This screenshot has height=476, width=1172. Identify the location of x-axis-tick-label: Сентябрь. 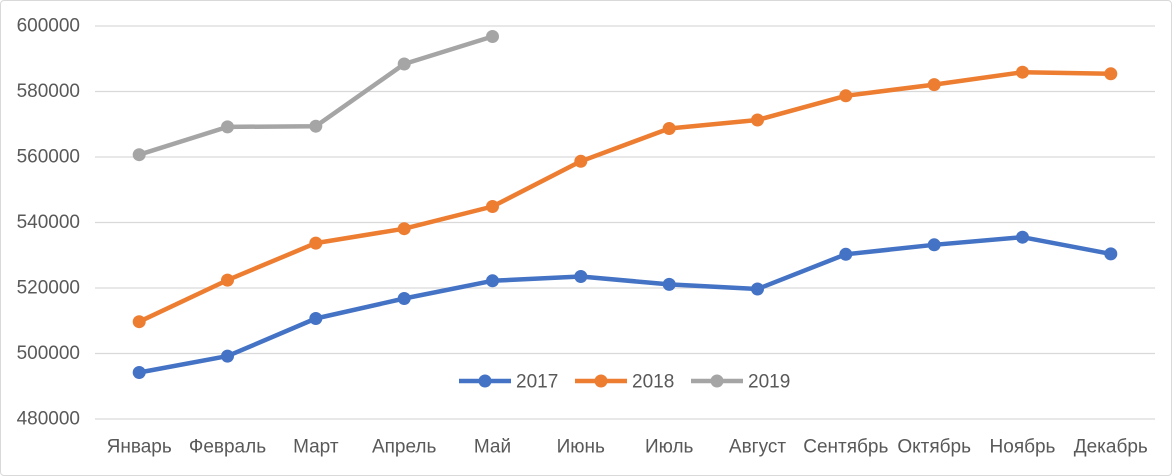
(845, 447).